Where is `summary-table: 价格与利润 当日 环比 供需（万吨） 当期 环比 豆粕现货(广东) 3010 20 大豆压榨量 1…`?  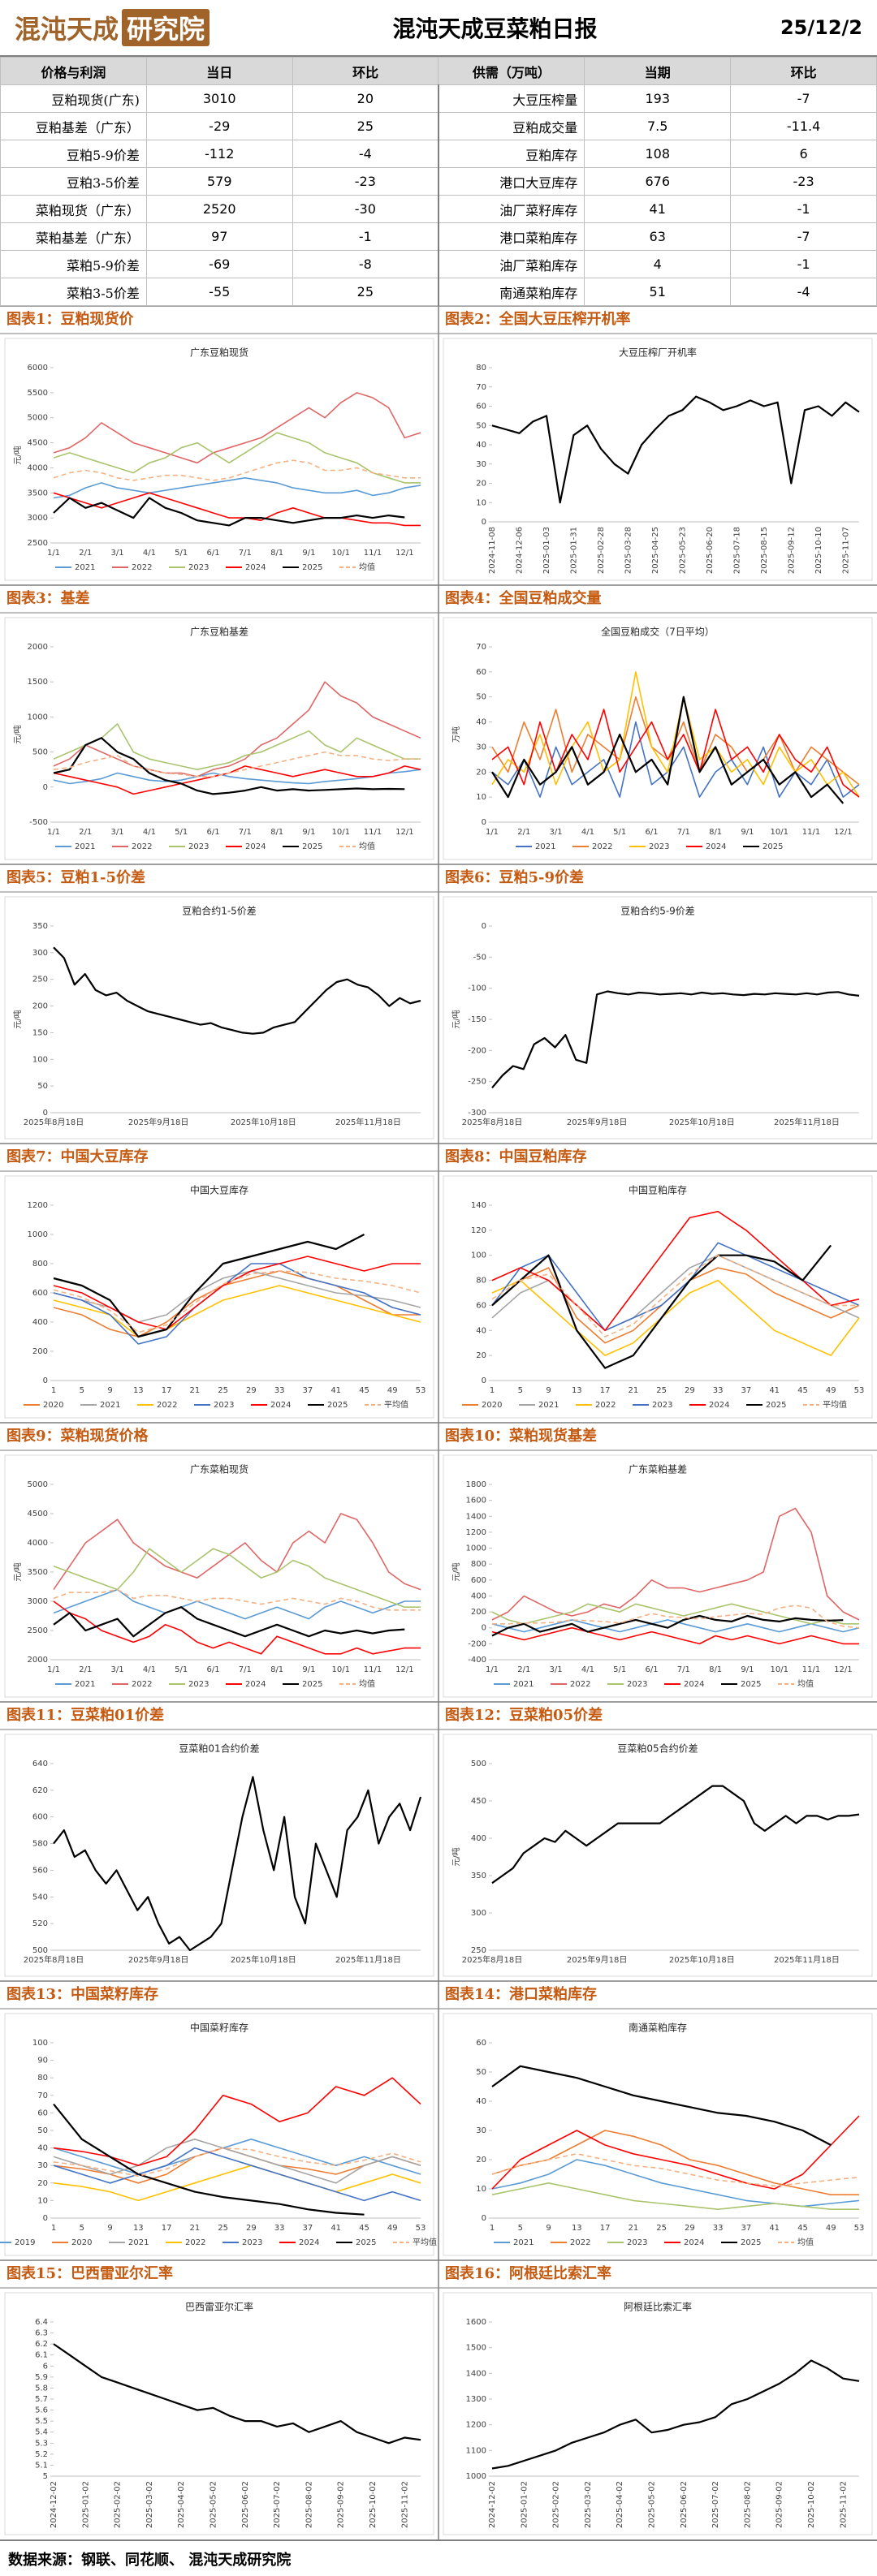
summary-table: 价格与利润 当日 环比 供需（万吨） 当期 环比 豆粕现货(广东) 3010 20 大豆压榨量 1… is located at coordinates (438, 182).